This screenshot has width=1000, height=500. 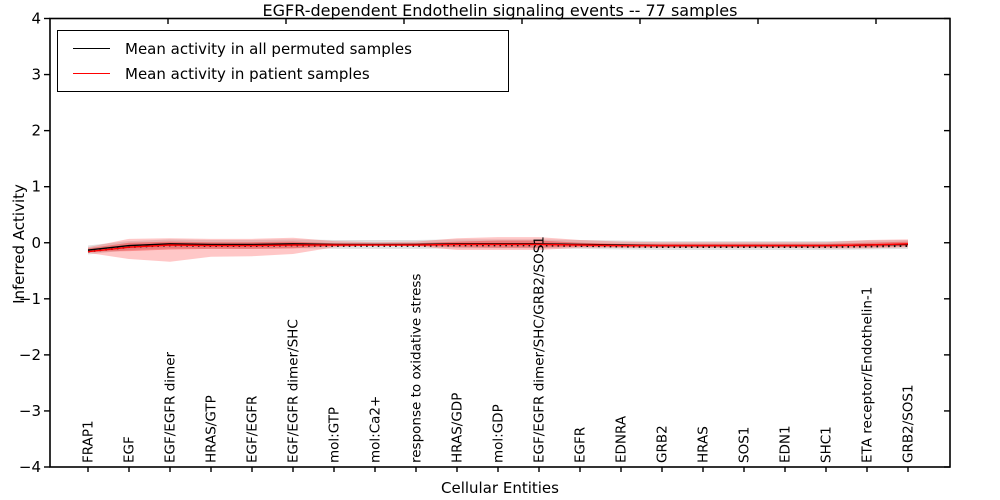 I want to click on x-category-label: EGF/EGFR dimer, so click(x=171, y=407).